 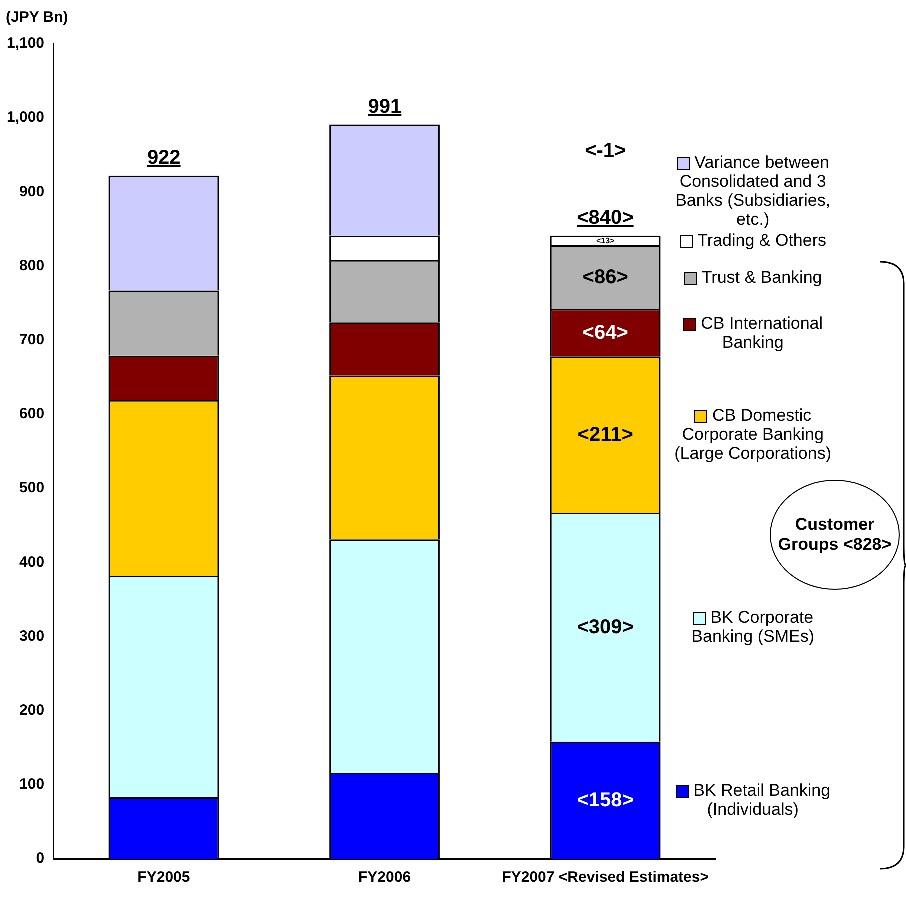 What do you see at coordinates (385, 107) in the screenshot?
I see `total-label: 991` at bounding box center [385, 107].